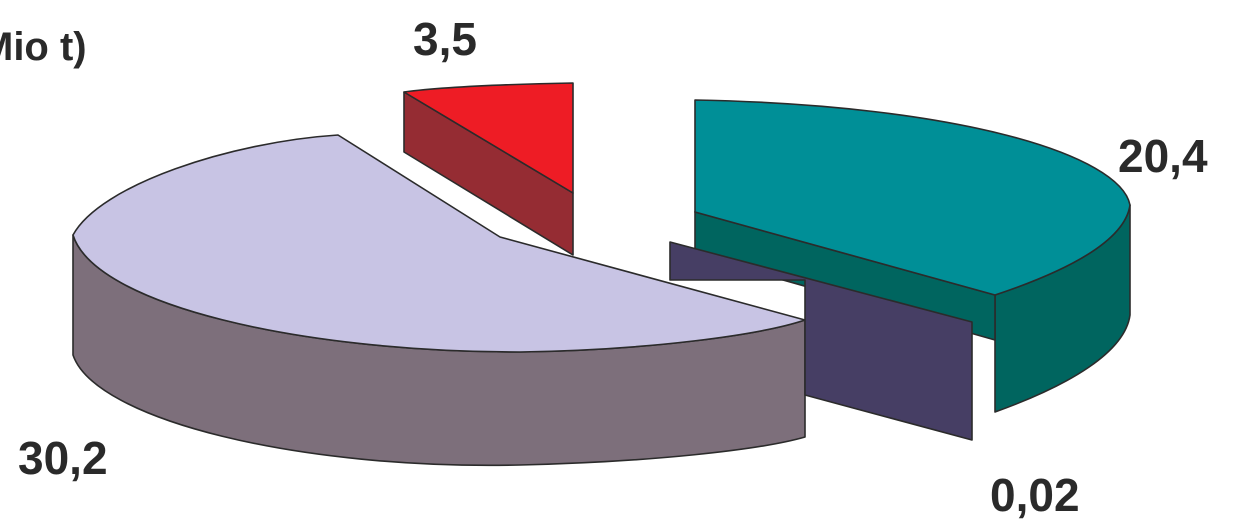 Image resolution: width=1235 pixels, height=521 pixels. I want to click on pie-slice-0-02-side, so click(821, 341).